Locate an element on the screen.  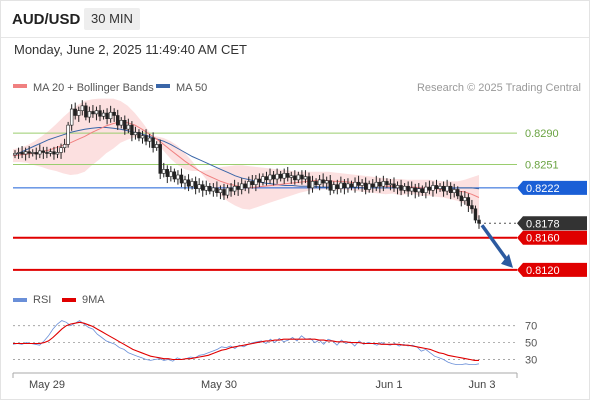
level-label-0.8178: 0.8178 is located at coordinates (543, 224).